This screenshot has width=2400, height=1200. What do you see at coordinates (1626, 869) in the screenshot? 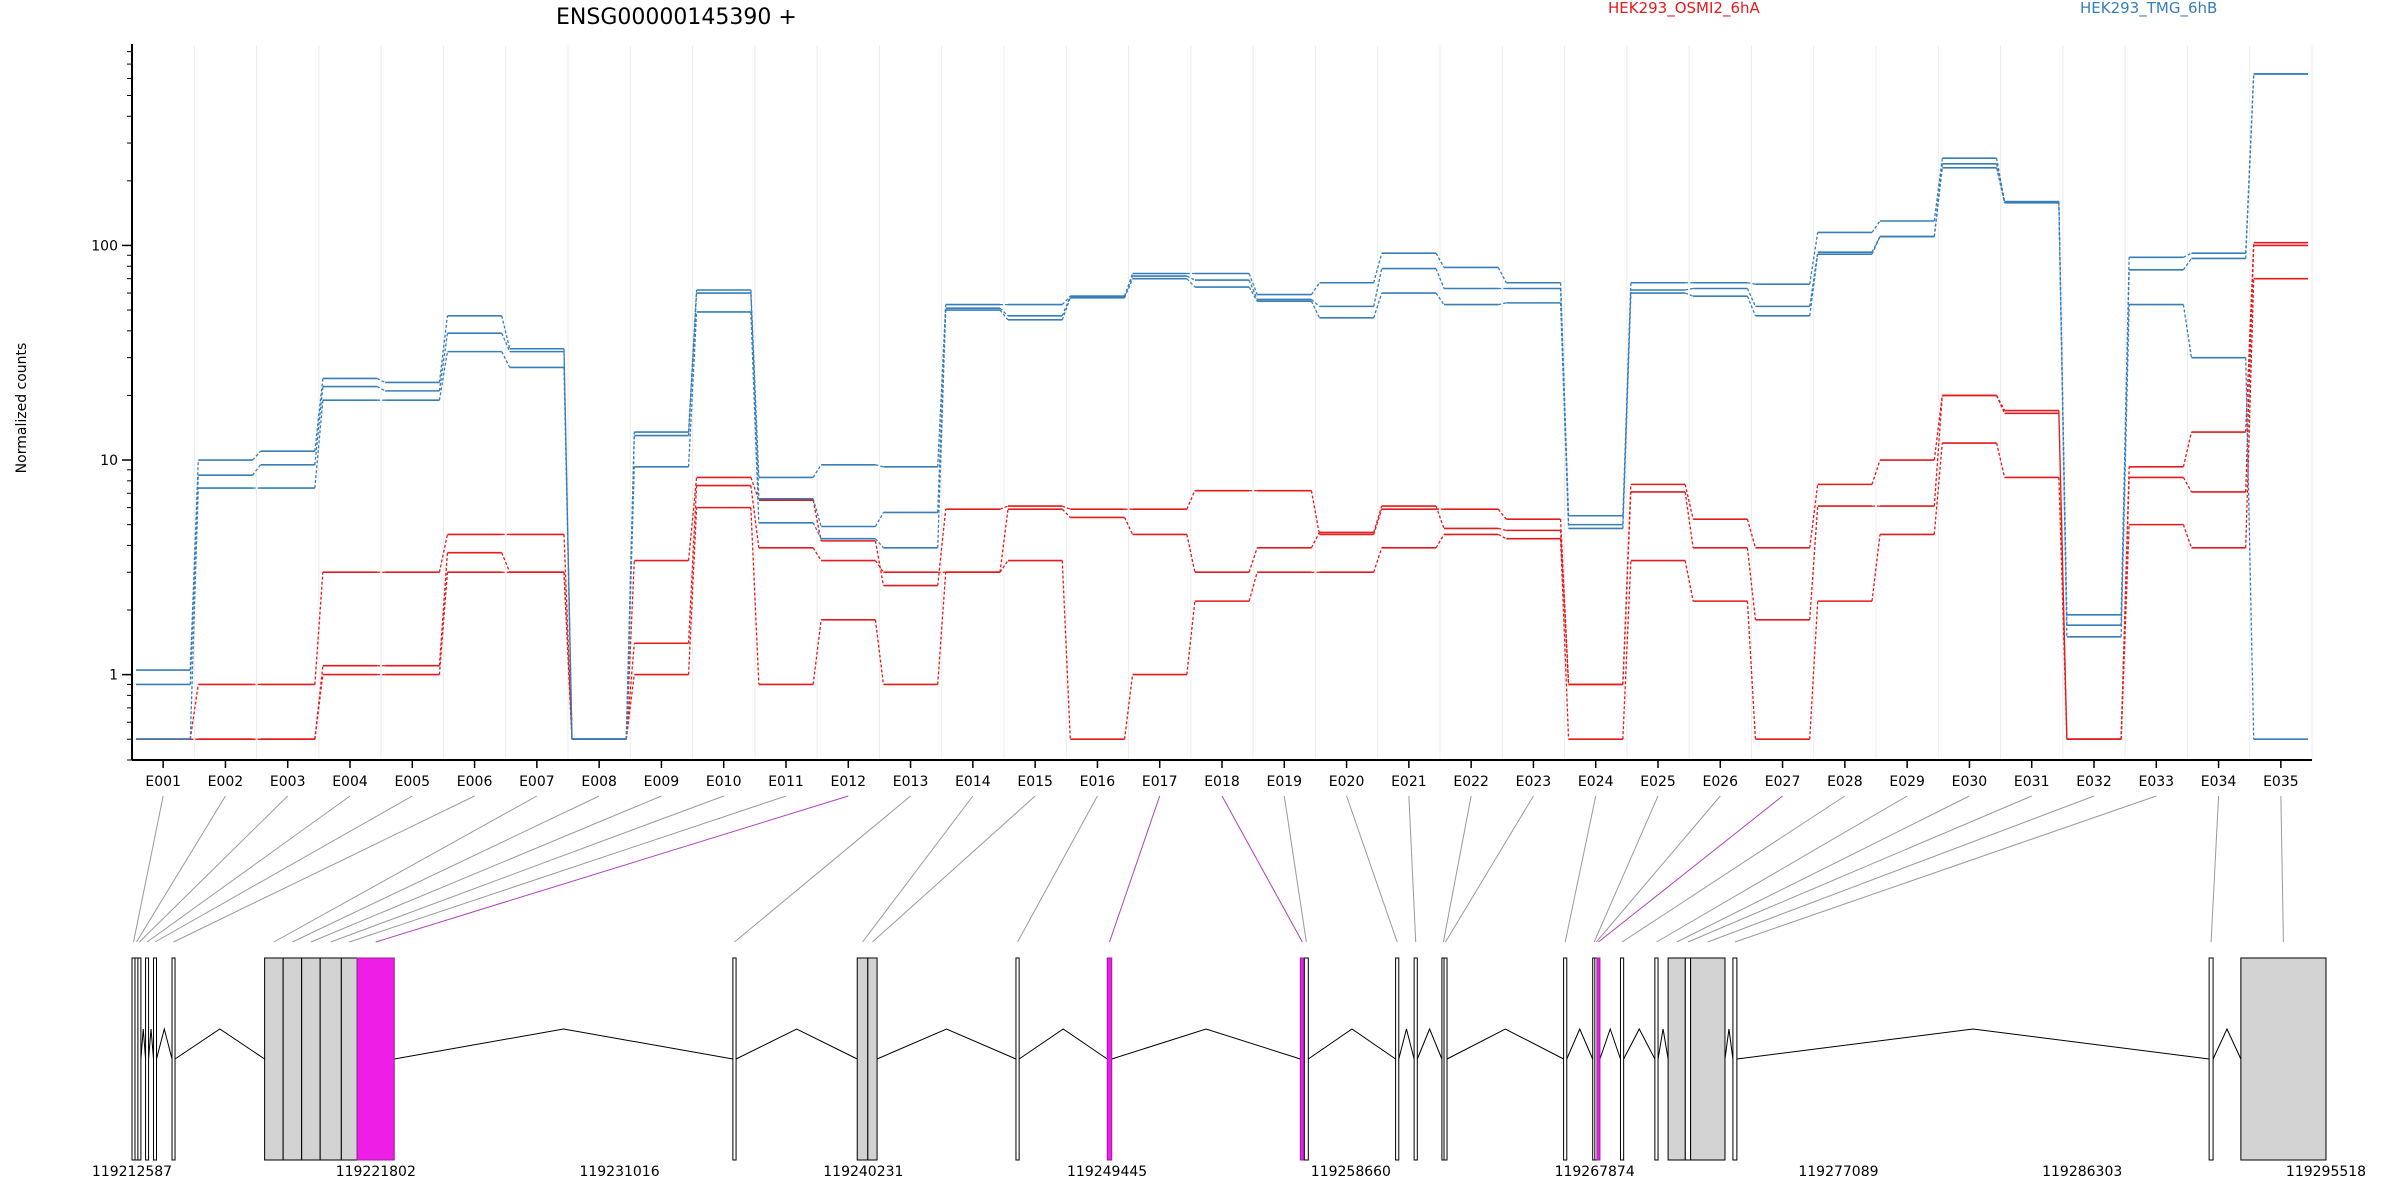
I see `connector-e025` at bounding box center [1626, 869].